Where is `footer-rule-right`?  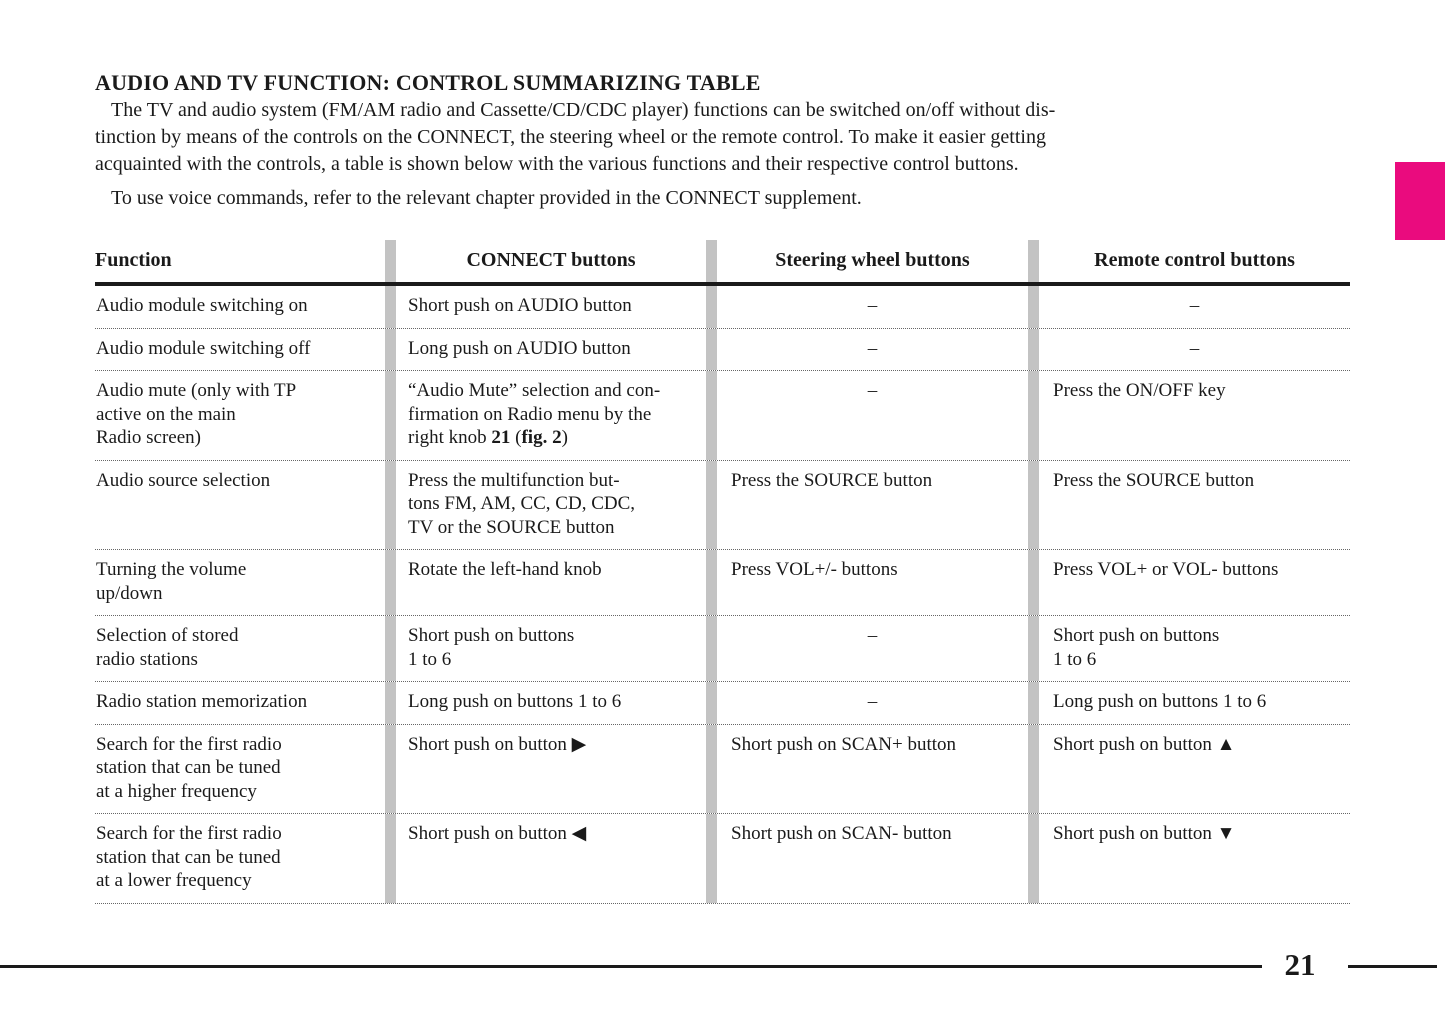 footer-rule-right is located at coordinates (1392, 966).